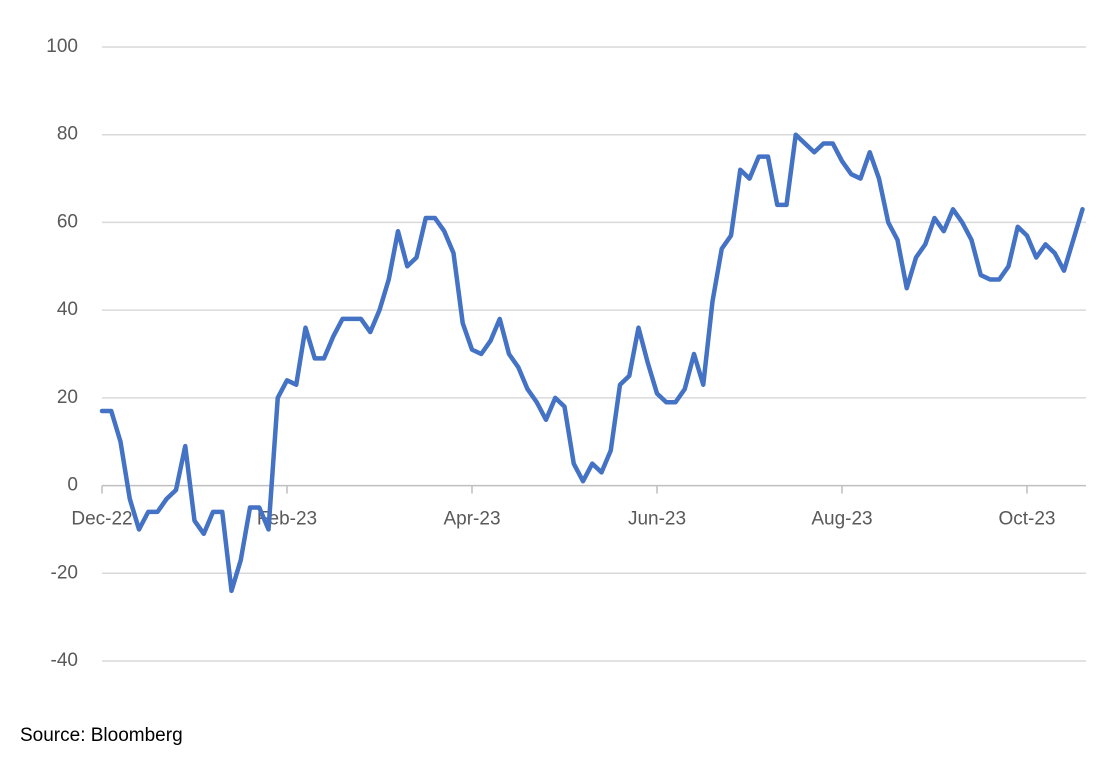  What do you see at coordinates (1026, 519) in the screenshot?
I see `x-tick-label: Oct-23` at bounding box center [1026, 519].